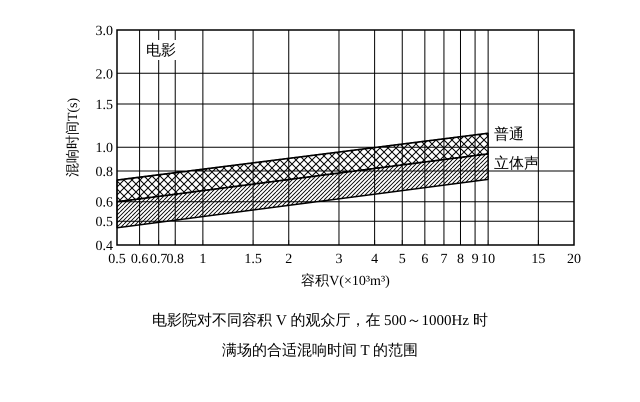 The width and height of the screenshot is (640, 402). I want to click on y-tick-label: 0.6, so click(104, 203).